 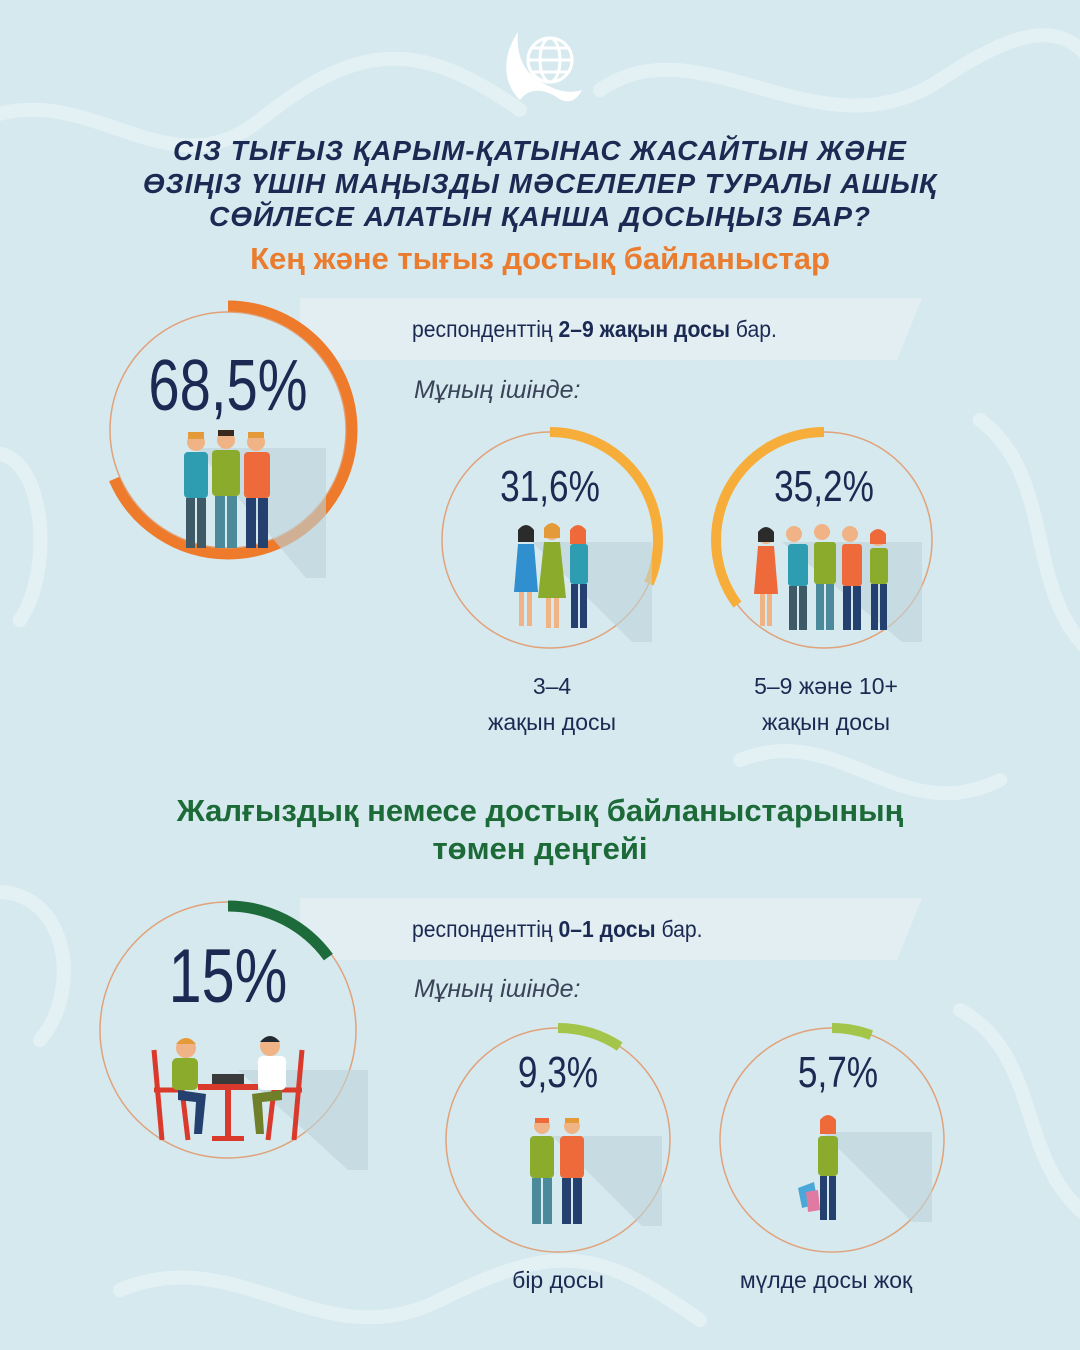 I want to click on section2-item2-circle, so click(x=832, y=1140).